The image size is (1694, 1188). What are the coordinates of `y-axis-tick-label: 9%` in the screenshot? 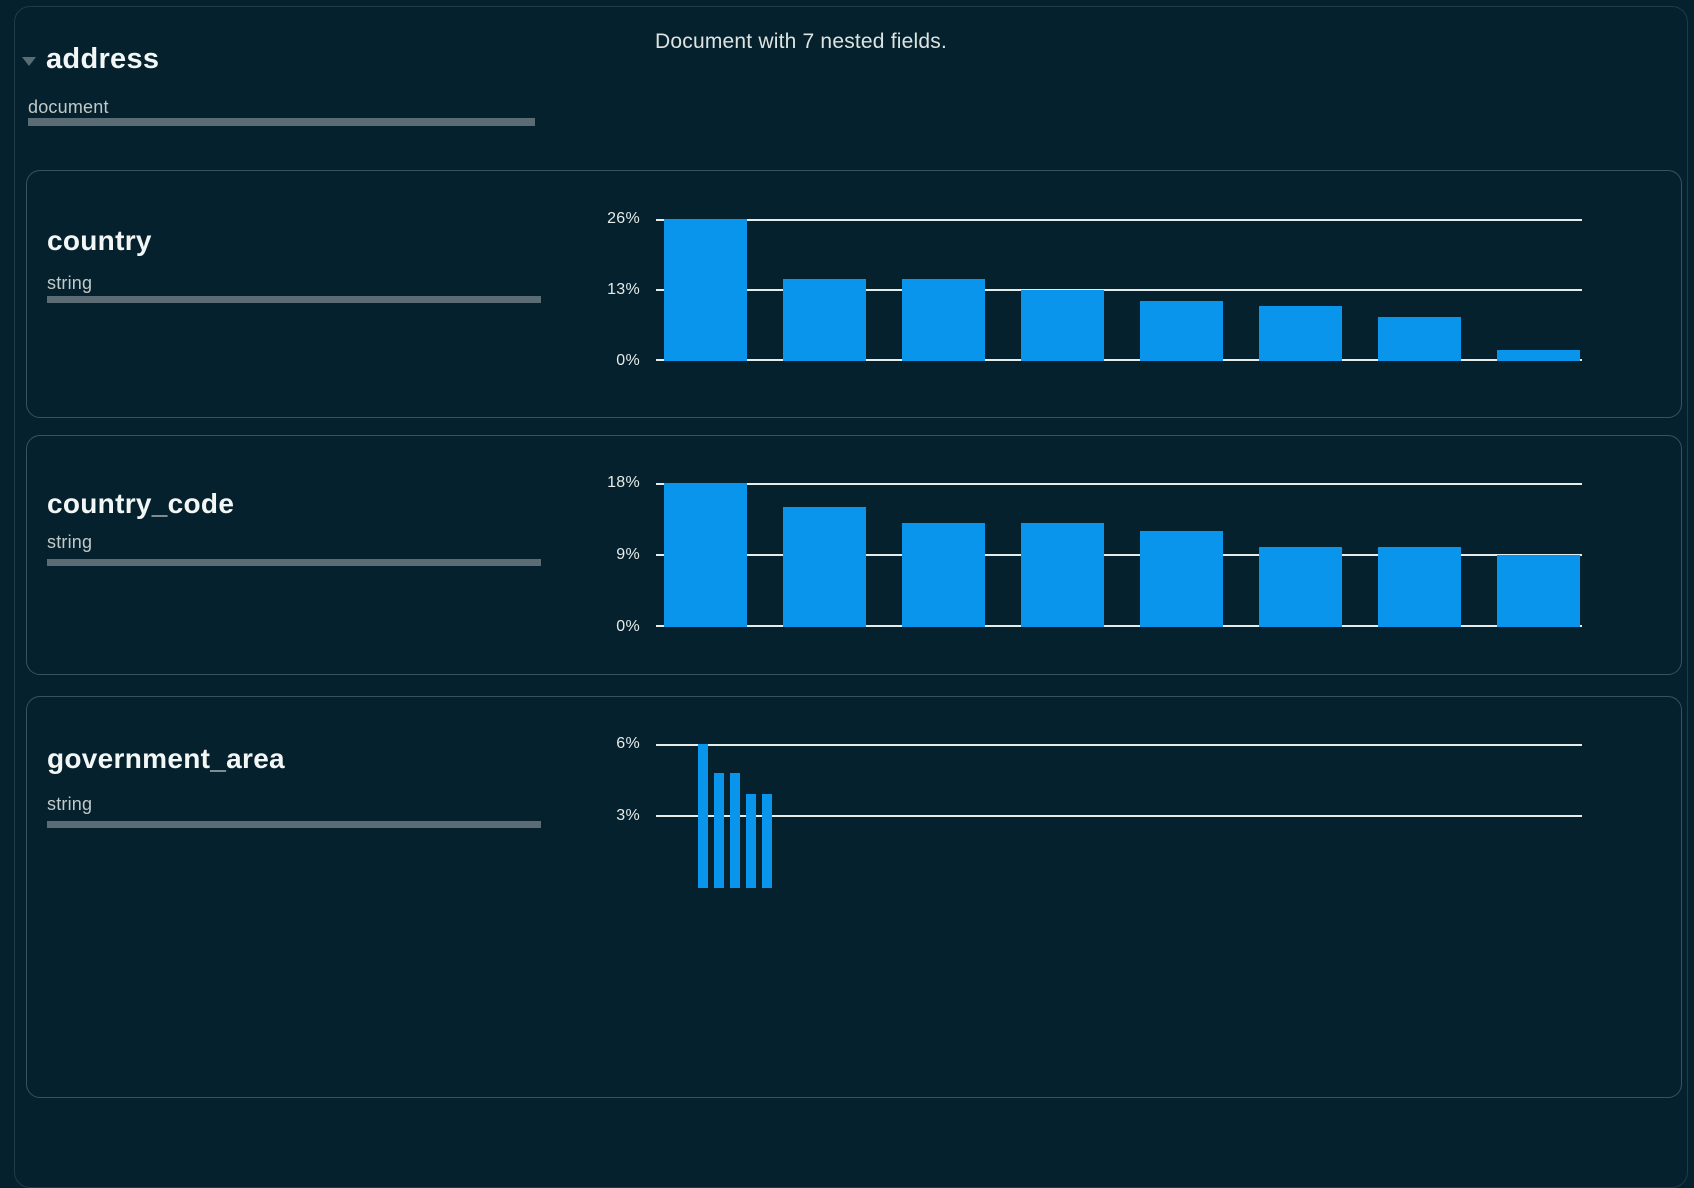 It's located at (628, 554).